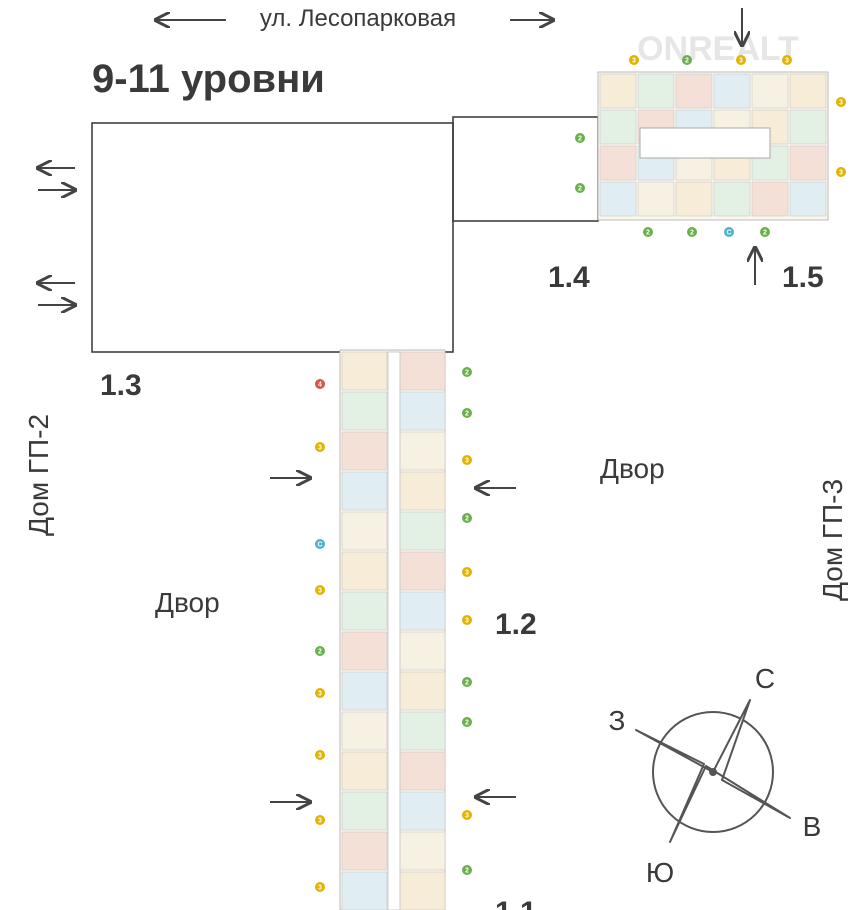  What do you see at coordinates (358, 18) in the screenshot?
I see `street: ул. Лесопарковая` at bounding box center [358, 18].